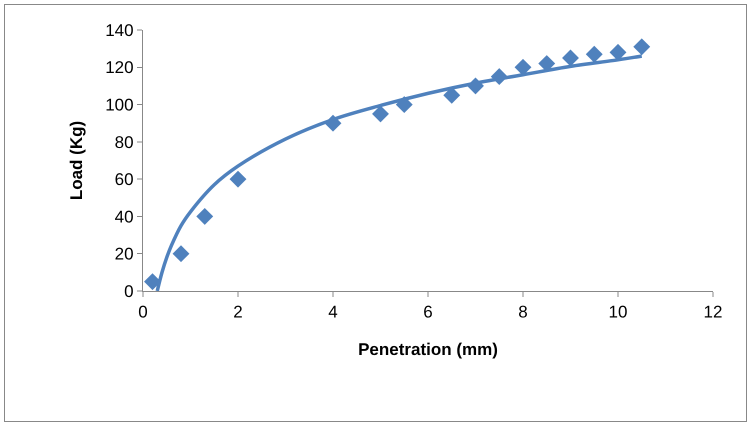  What do you see at coordinates (119, 105) in the screenshot?
I see `y-tick-label: 100` at bounding box center [119, 105].